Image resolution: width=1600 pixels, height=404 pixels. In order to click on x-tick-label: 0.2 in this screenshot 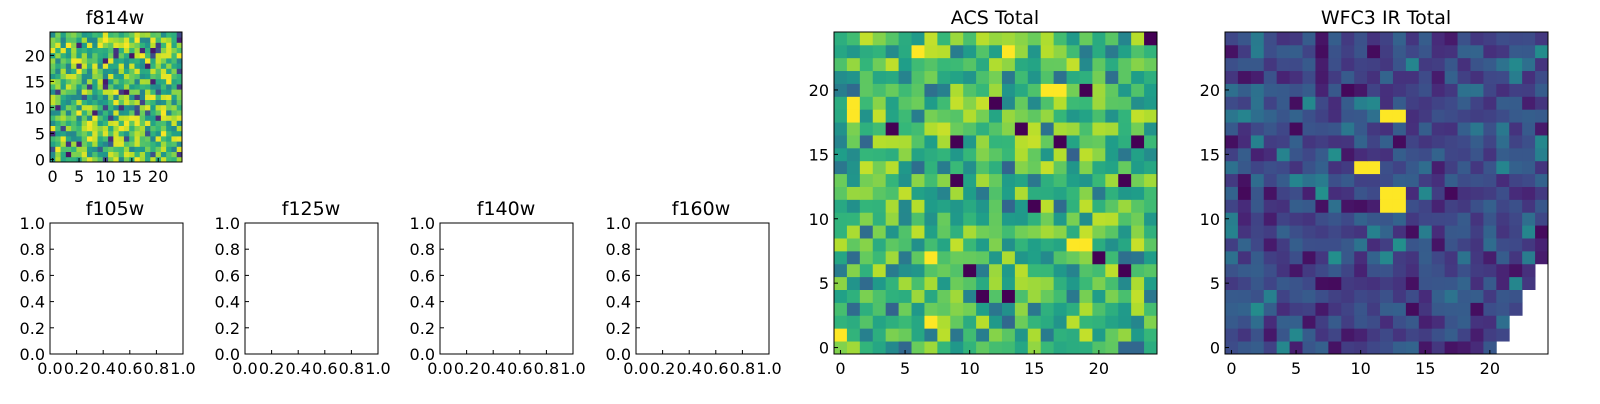, I will do `click(76, 368)`.